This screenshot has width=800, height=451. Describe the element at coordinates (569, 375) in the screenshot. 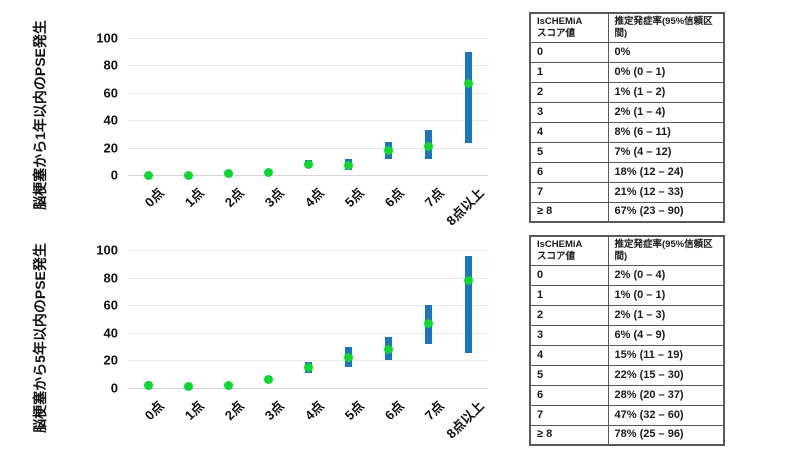

I see `score-cell: 5` at that location.